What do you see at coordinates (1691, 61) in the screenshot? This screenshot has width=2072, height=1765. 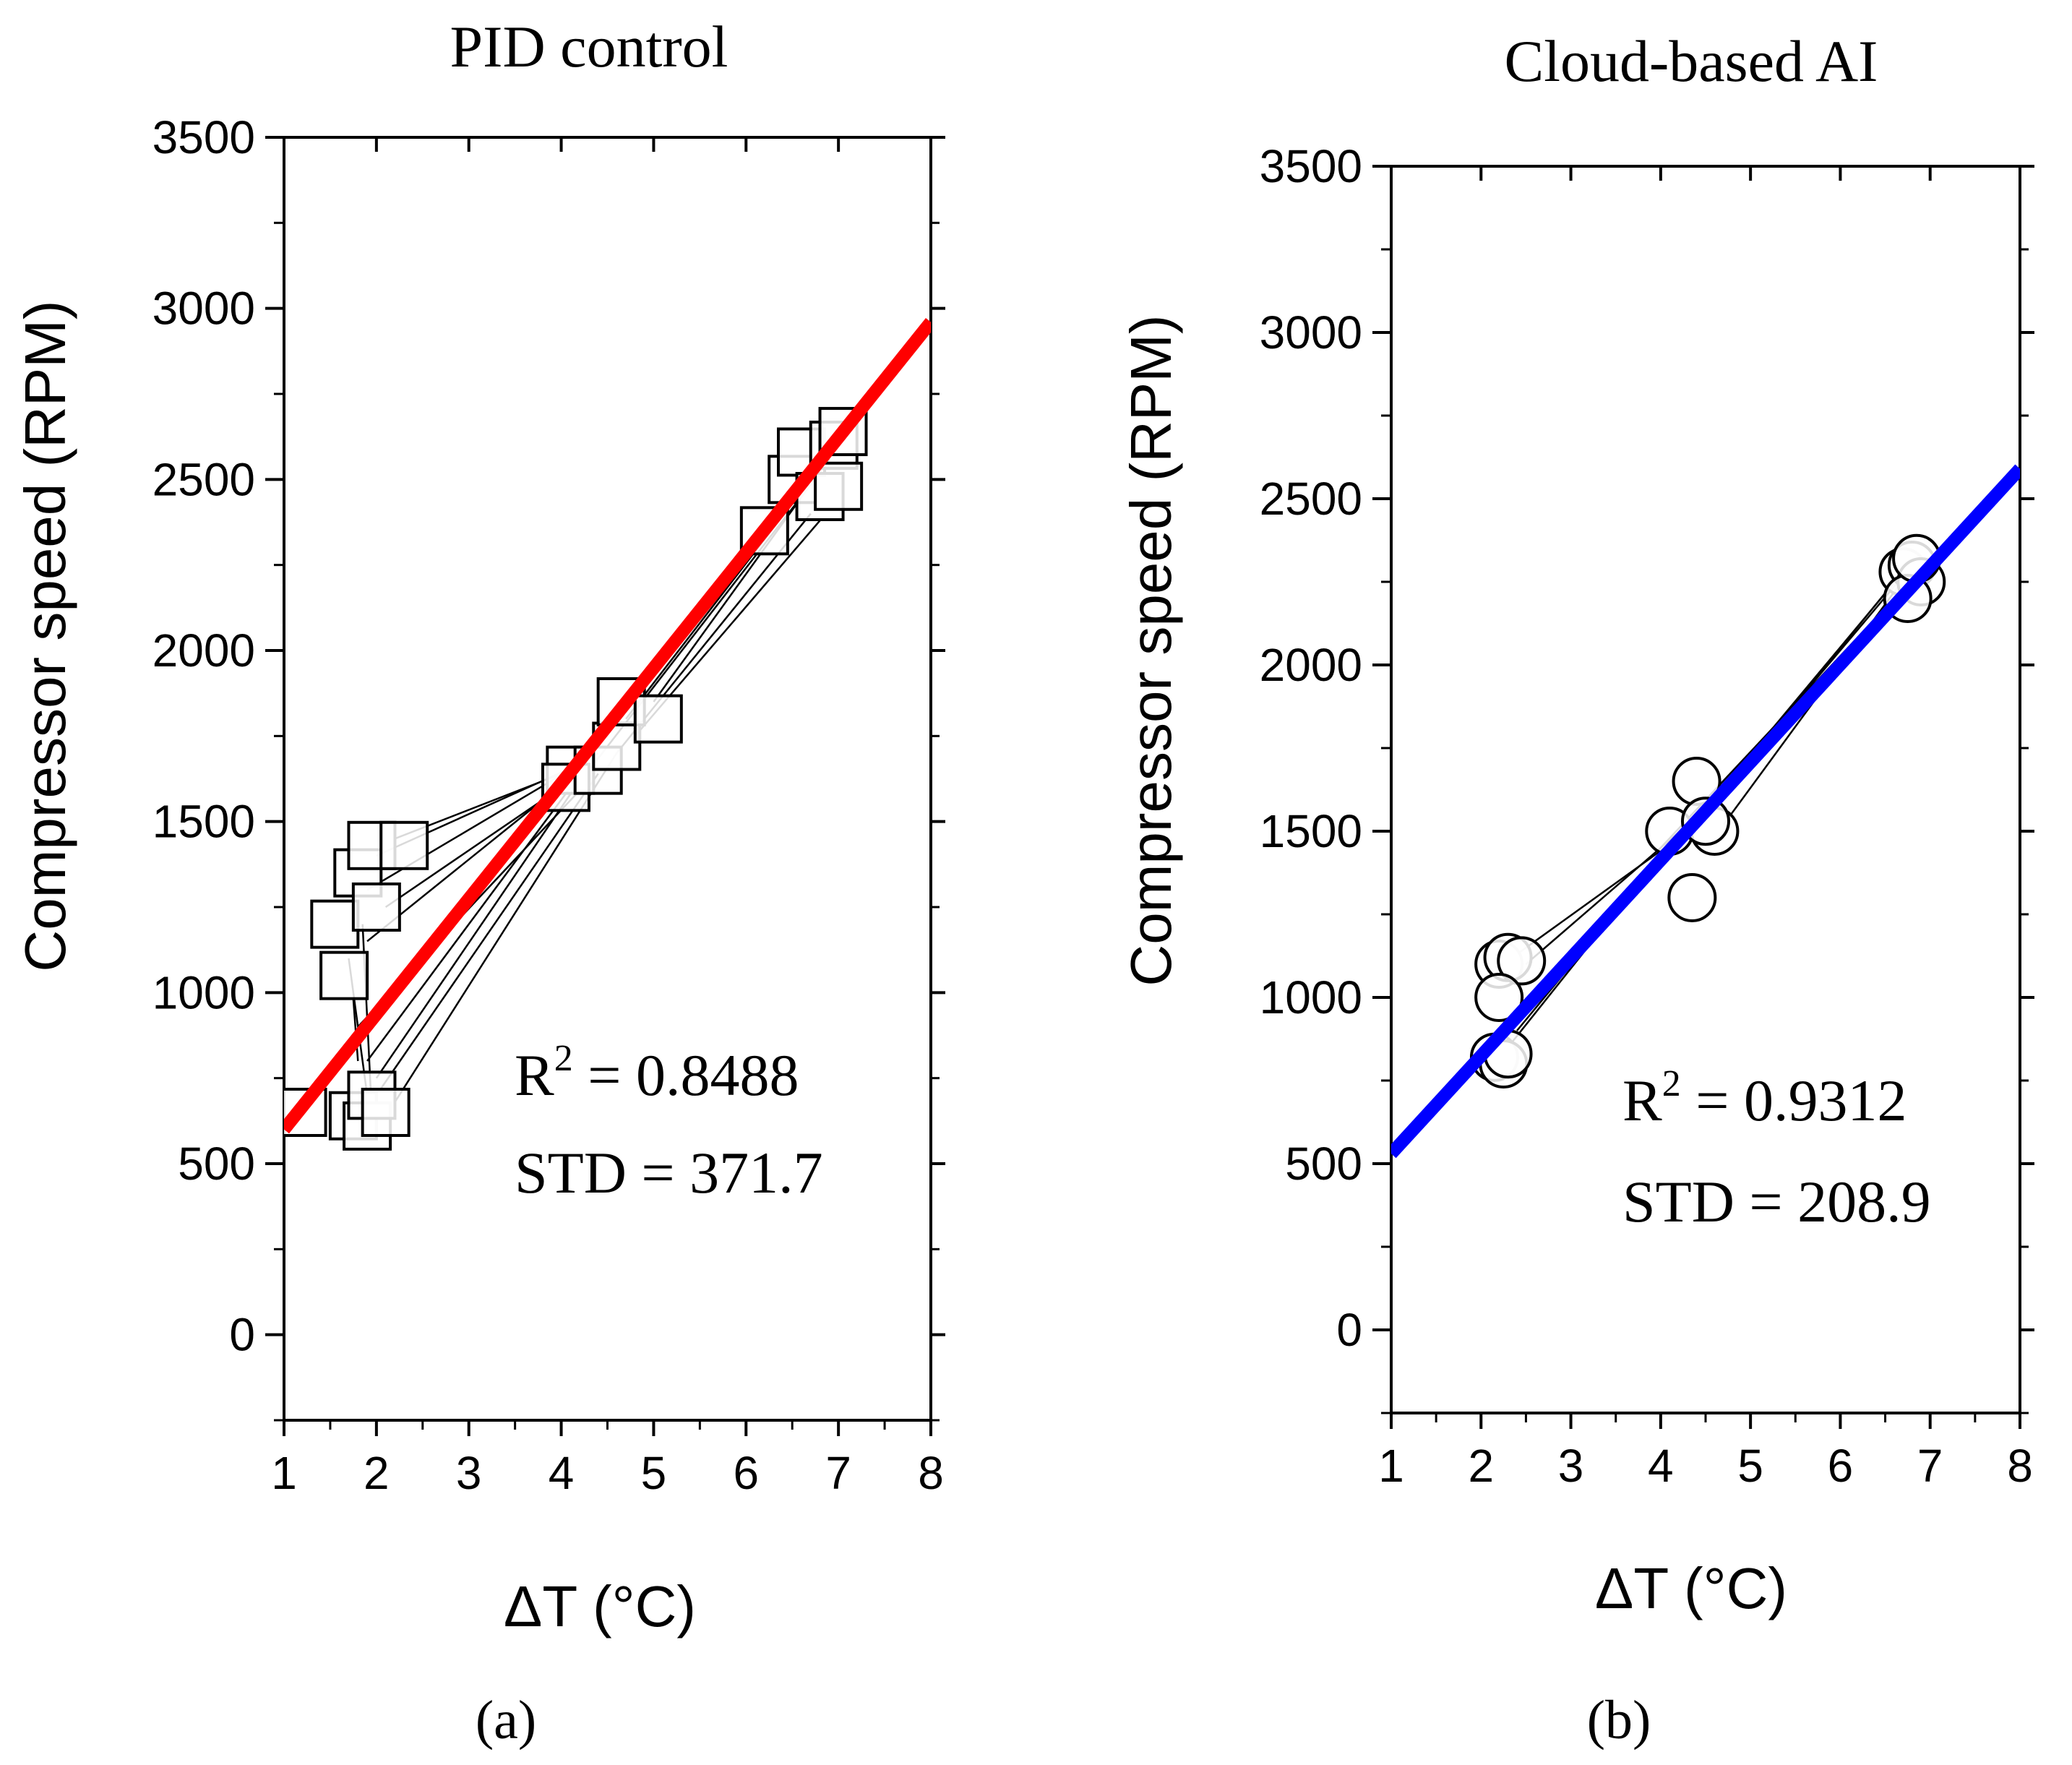 I see `chart-title: Cloud-based AI` at bounding box center [1691, 61].